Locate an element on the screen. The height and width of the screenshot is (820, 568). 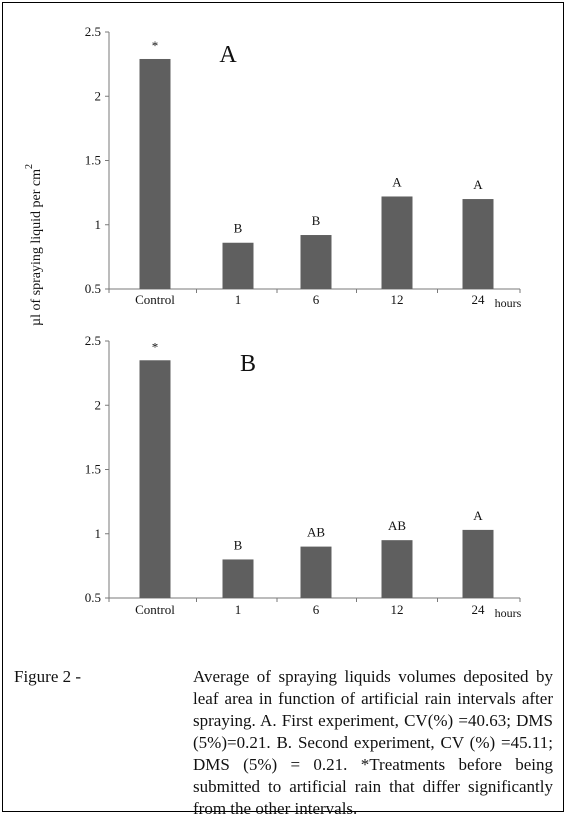
y-axis-label: µl of spraying liquid per cm2 is located at coordinates (34, 245).